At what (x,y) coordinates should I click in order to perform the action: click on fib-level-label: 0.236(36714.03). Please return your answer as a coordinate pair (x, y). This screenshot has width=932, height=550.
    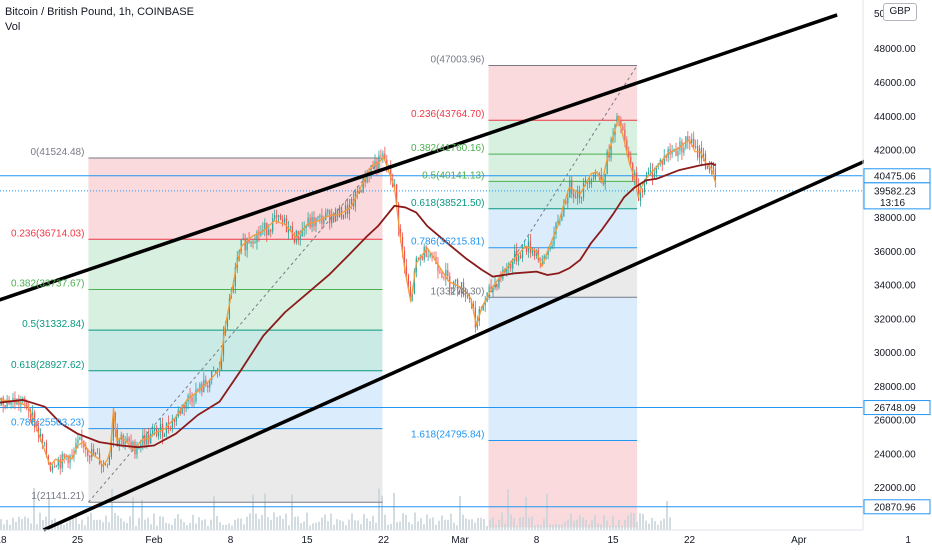
    Looking at the image, I should click on (47, 233).